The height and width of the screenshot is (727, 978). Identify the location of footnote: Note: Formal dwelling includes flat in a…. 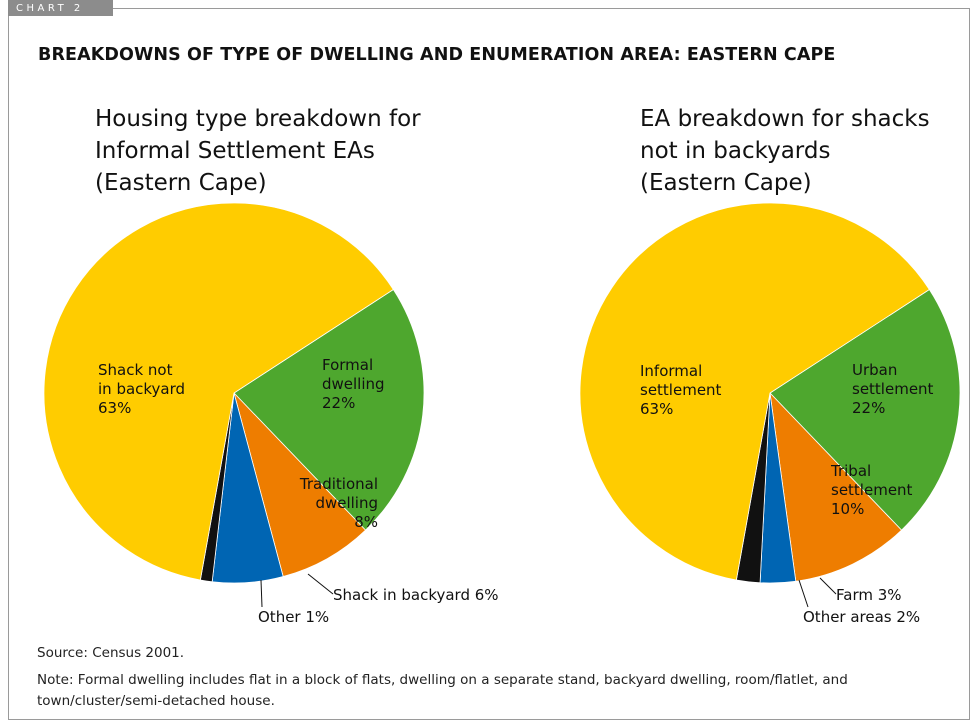
(442, 690).